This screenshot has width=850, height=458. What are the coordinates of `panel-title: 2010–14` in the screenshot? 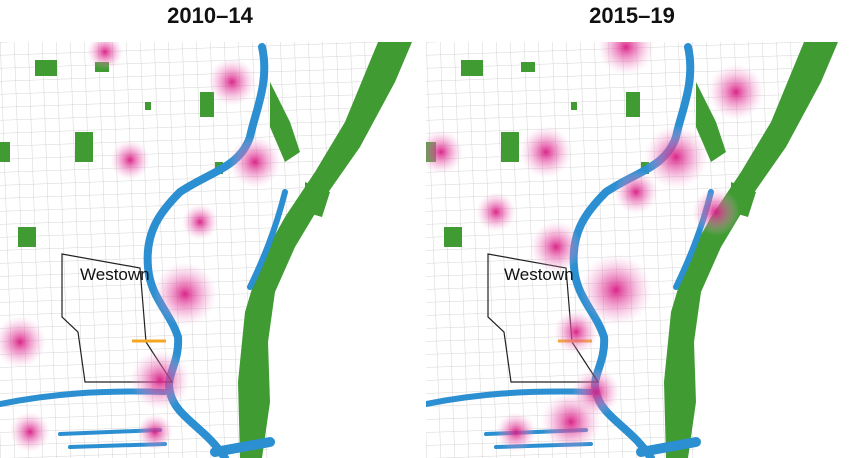 It's located at (210, 15).